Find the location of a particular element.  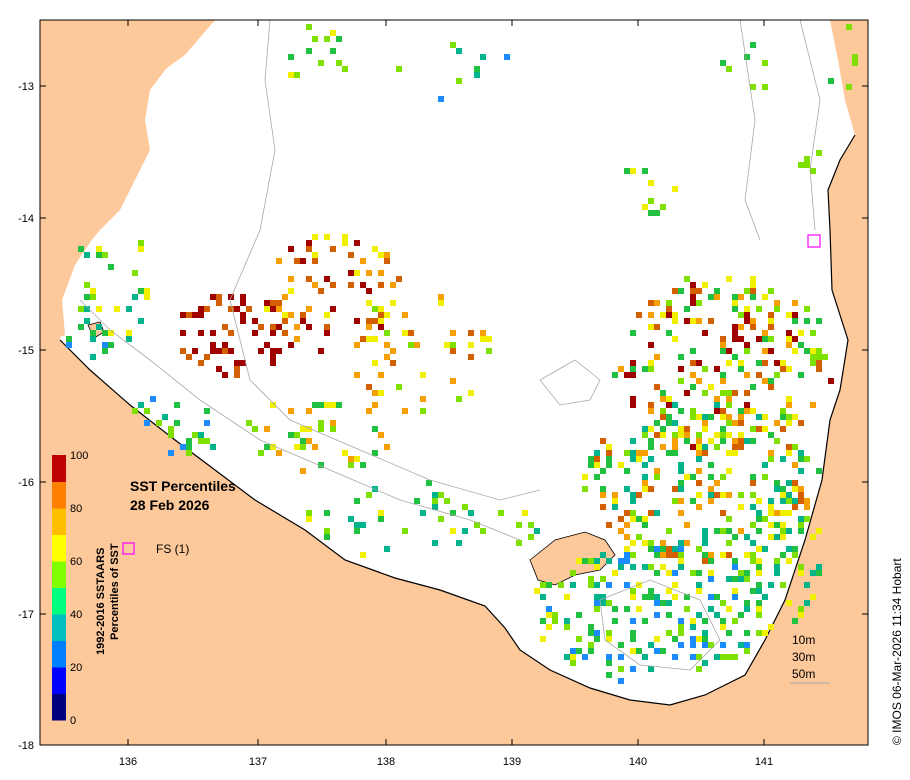

depth-label-30m: 30m is located at coordinates (803, 657).